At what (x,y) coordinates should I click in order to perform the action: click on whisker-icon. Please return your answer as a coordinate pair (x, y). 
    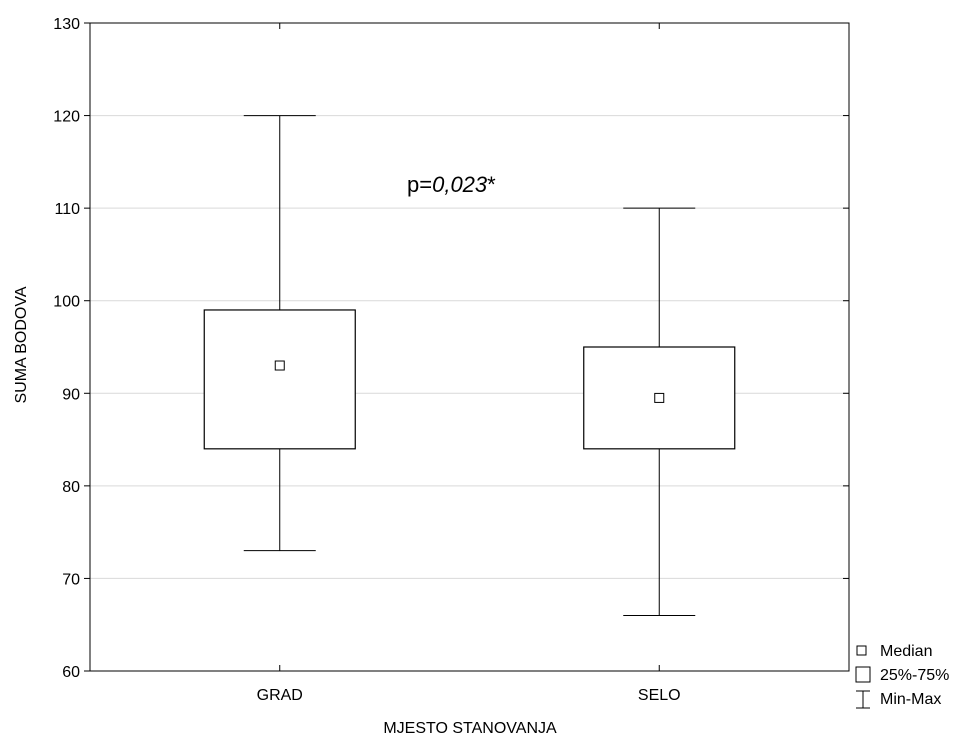
    Looking at the image, I should click on (863, 699).